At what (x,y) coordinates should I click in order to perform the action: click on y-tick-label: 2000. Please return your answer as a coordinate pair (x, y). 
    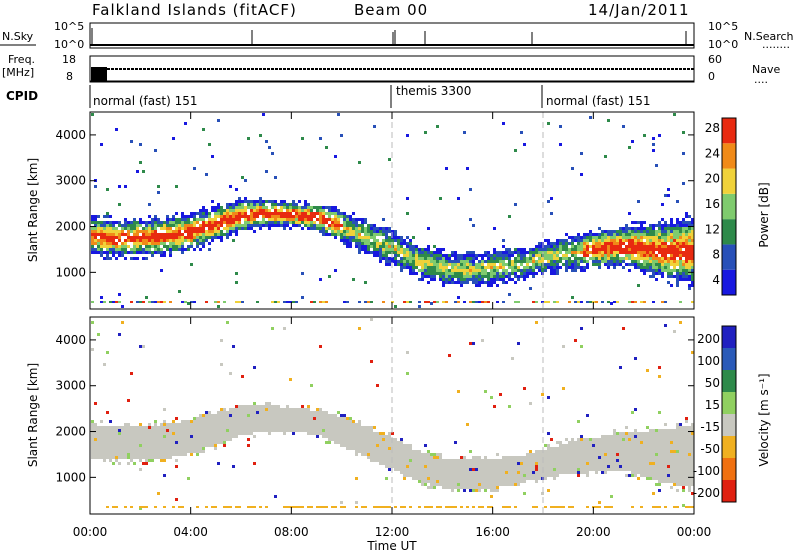
    Looking at the image, I should click on (70, 227).